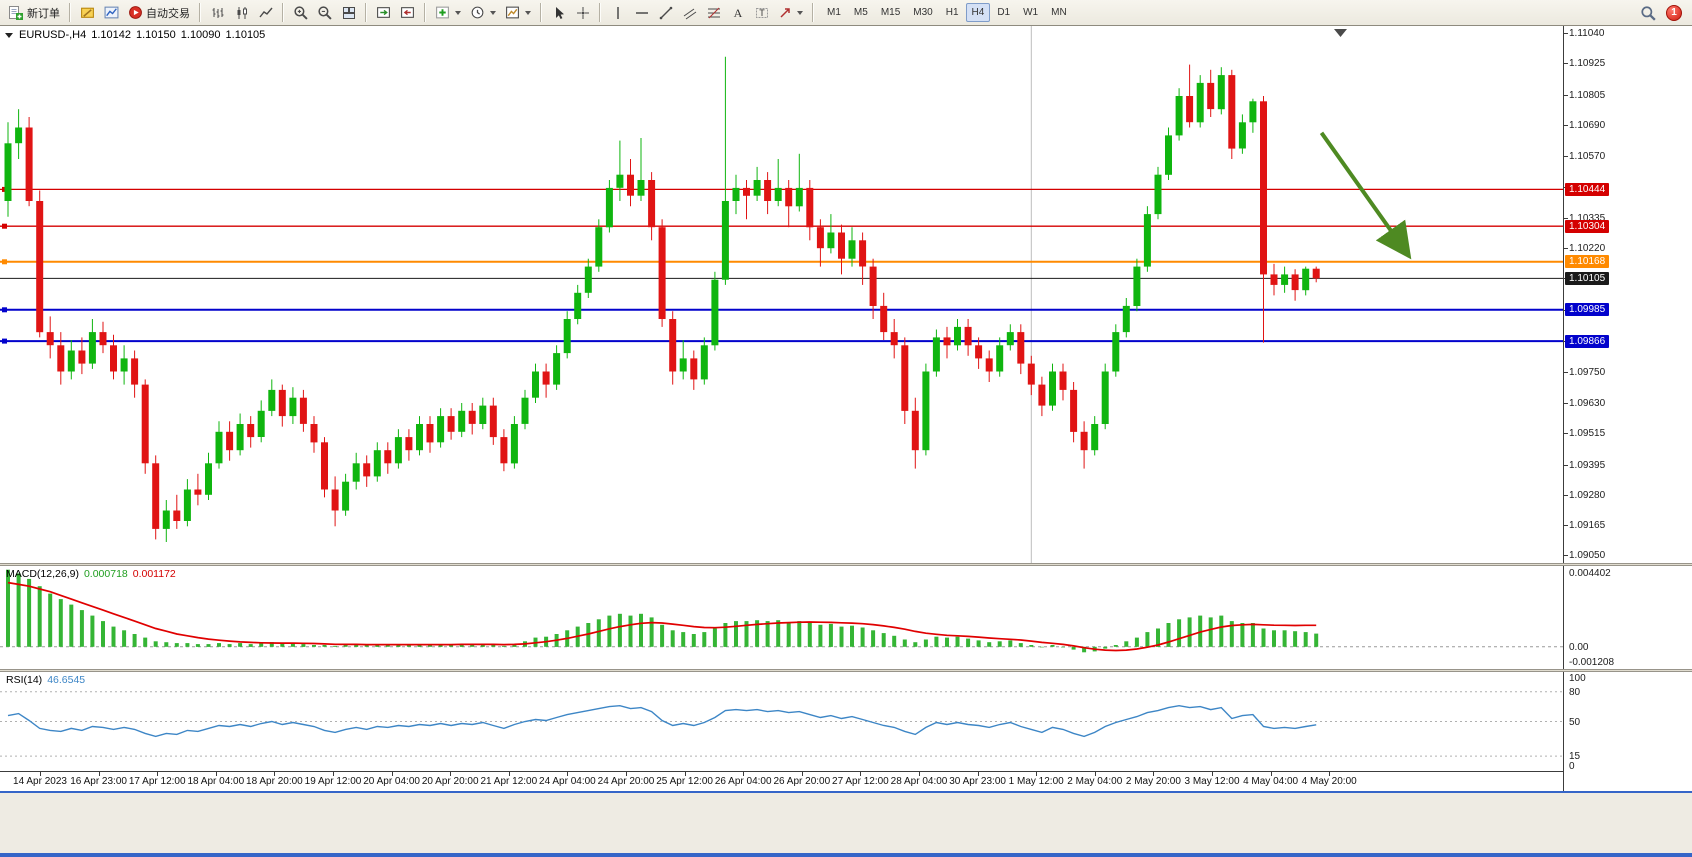  What do you see at coordinates (493, 12) in the screenshot?
I see `dropdown-caret-icon` at bounding box center [493, 12].